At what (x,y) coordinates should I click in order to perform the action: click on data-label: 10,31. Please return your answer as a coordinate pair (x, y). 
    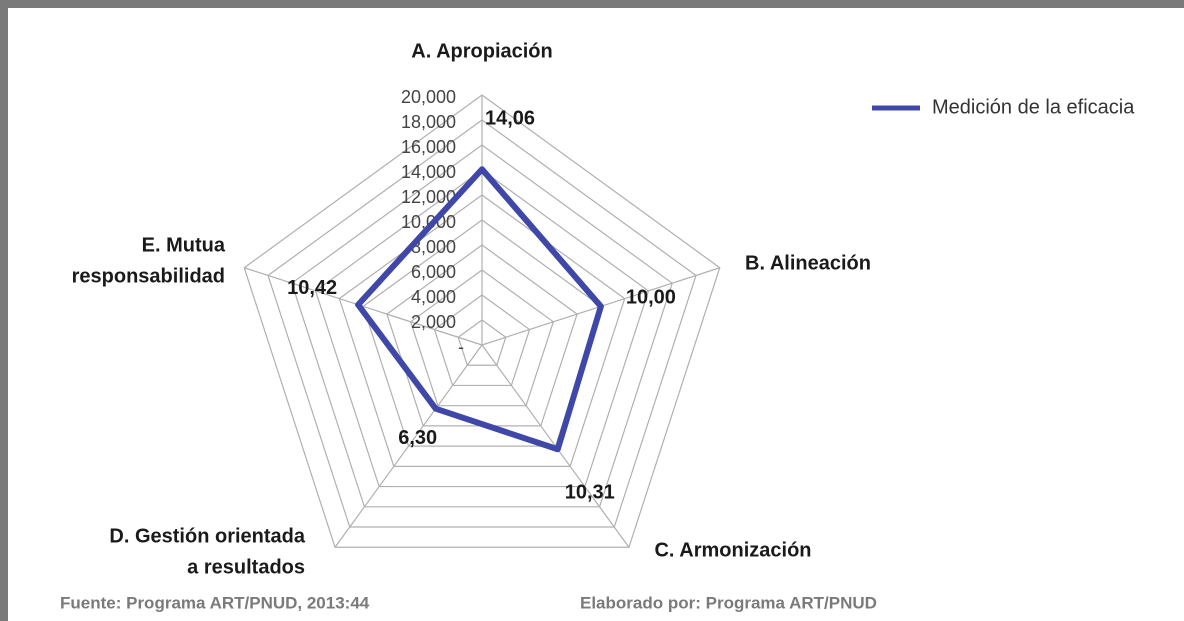
    Looking at the image, I should click on (590, 493).